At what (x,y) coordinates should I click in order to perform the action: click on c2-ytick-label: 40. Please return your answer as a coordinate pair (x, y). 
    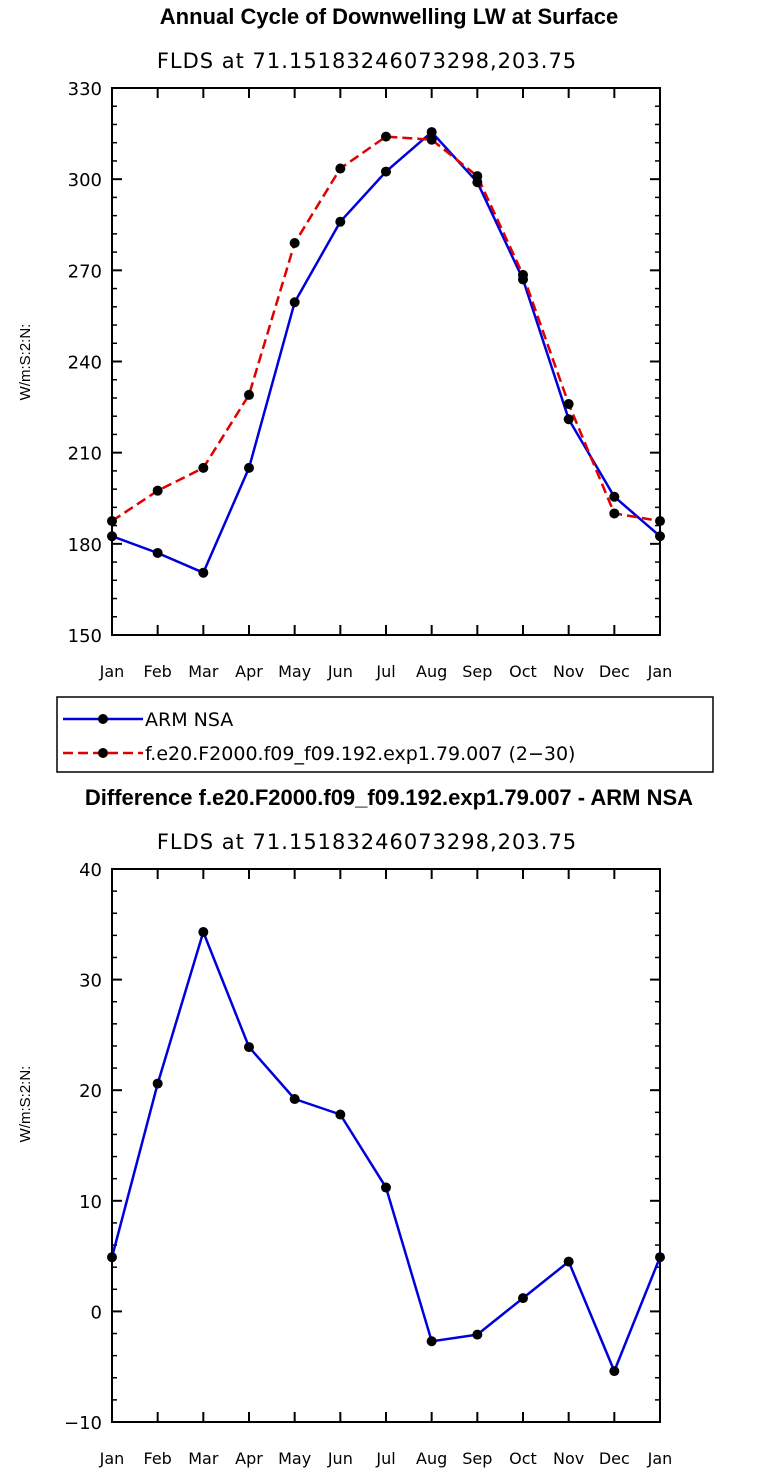
    Looking at the image, I should click on (90, 870).